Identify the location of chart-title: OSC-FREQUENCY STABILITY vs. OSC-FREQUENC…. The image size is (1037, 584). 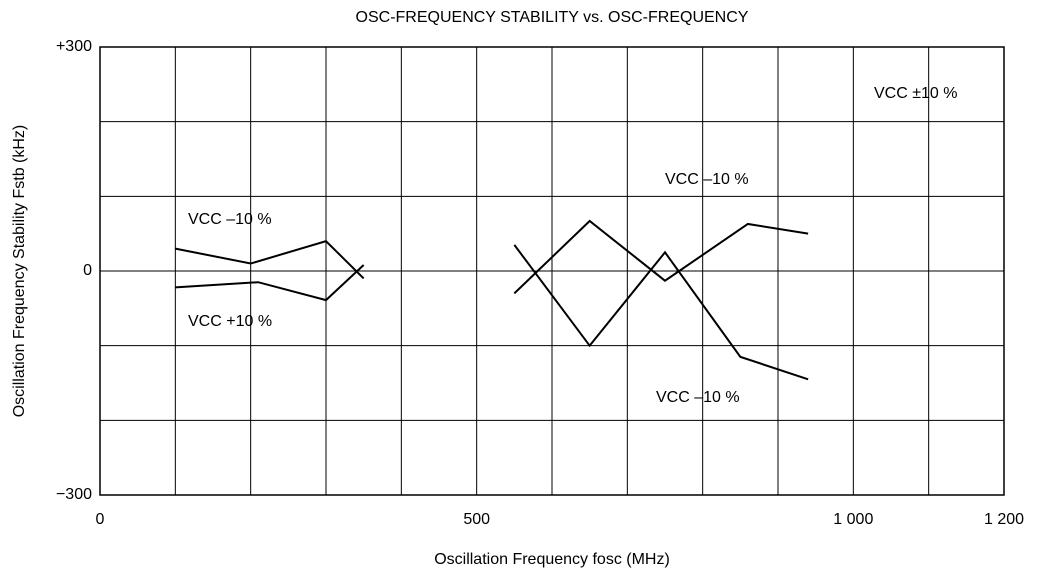
(552, 17).